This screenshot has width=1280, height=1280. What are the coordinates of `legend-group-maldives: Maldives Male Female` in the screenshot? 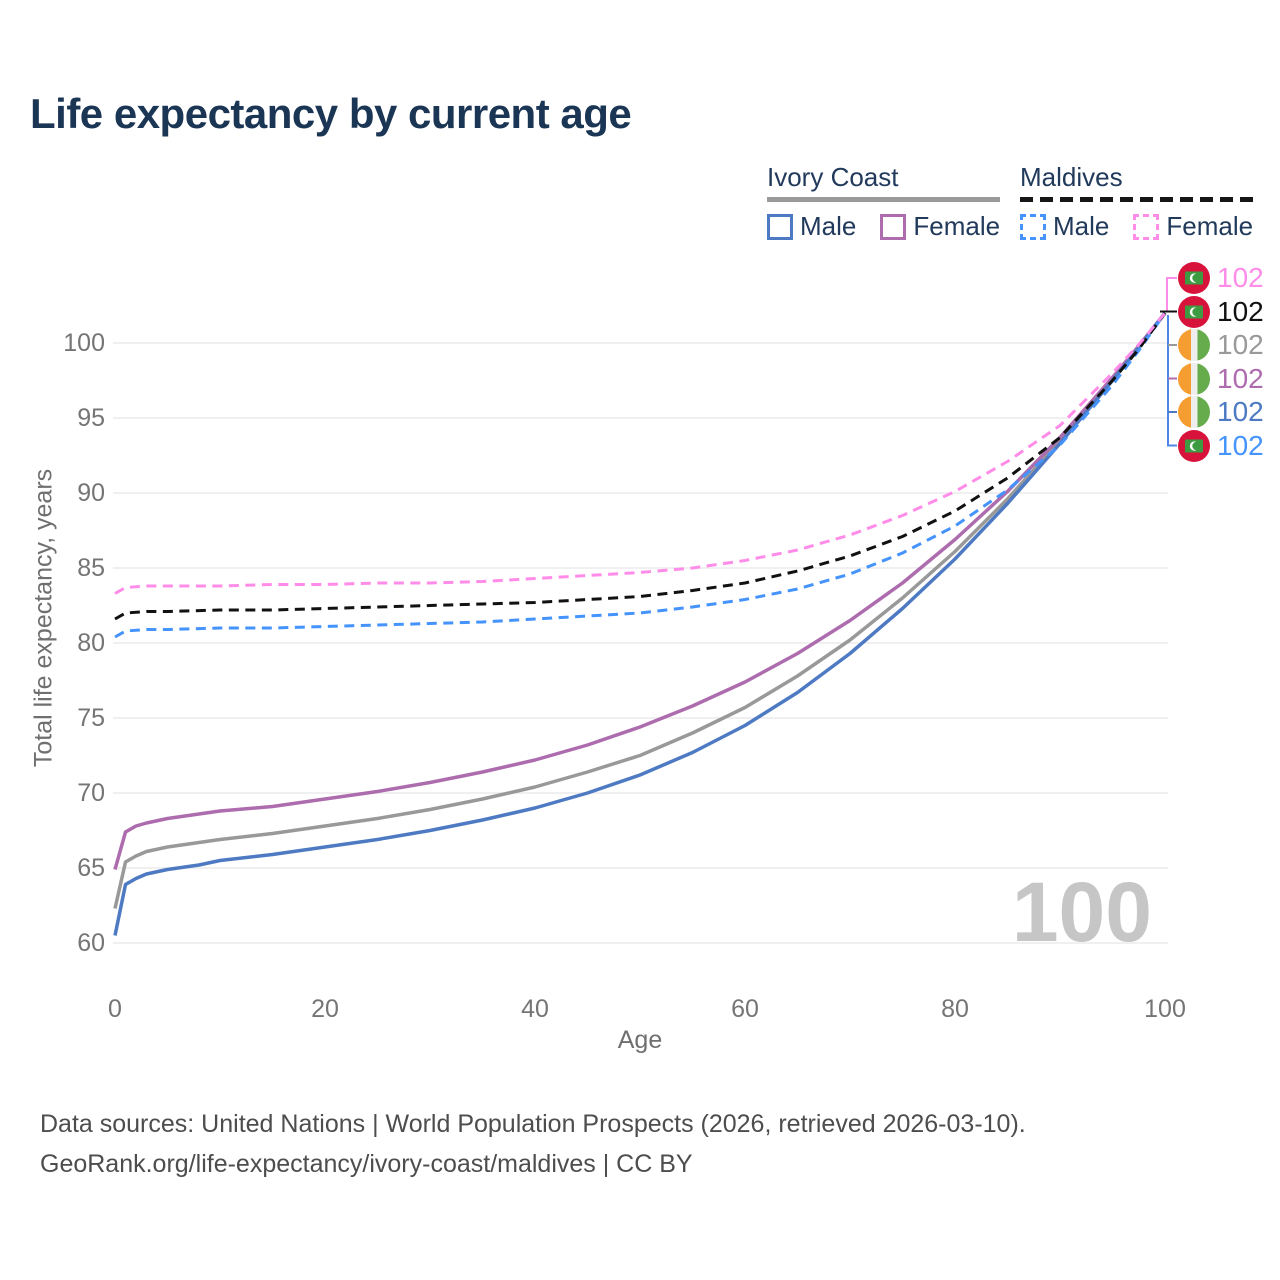 It's located at (1137, 202).